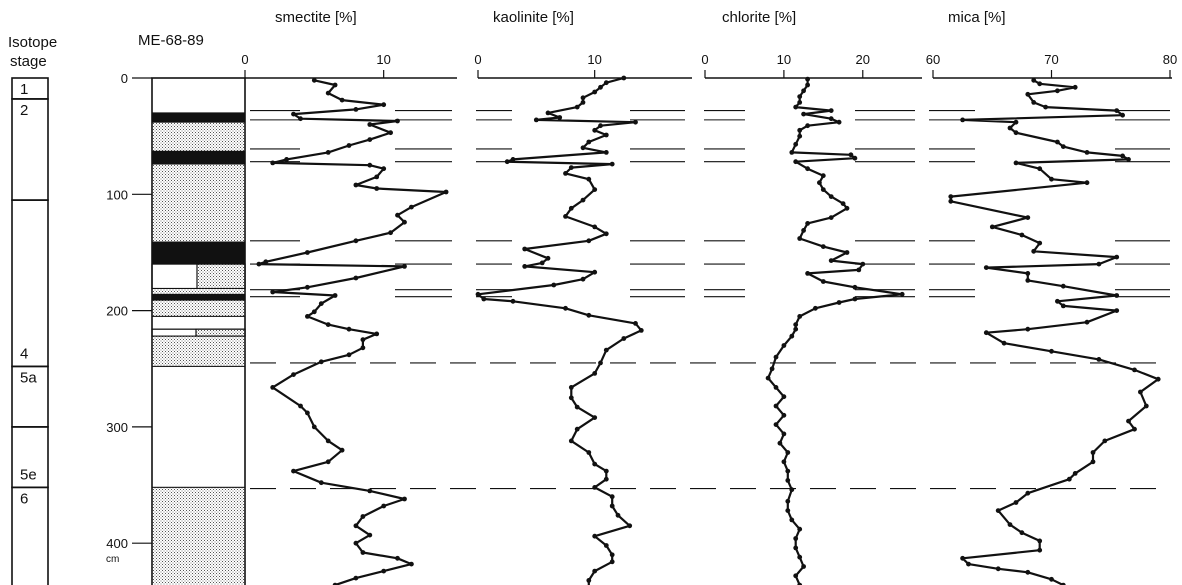  What do you see at coordinates (24, 353) in the screenshot?
I see `stage-label-4: 4` at bounding box center [24, 353].